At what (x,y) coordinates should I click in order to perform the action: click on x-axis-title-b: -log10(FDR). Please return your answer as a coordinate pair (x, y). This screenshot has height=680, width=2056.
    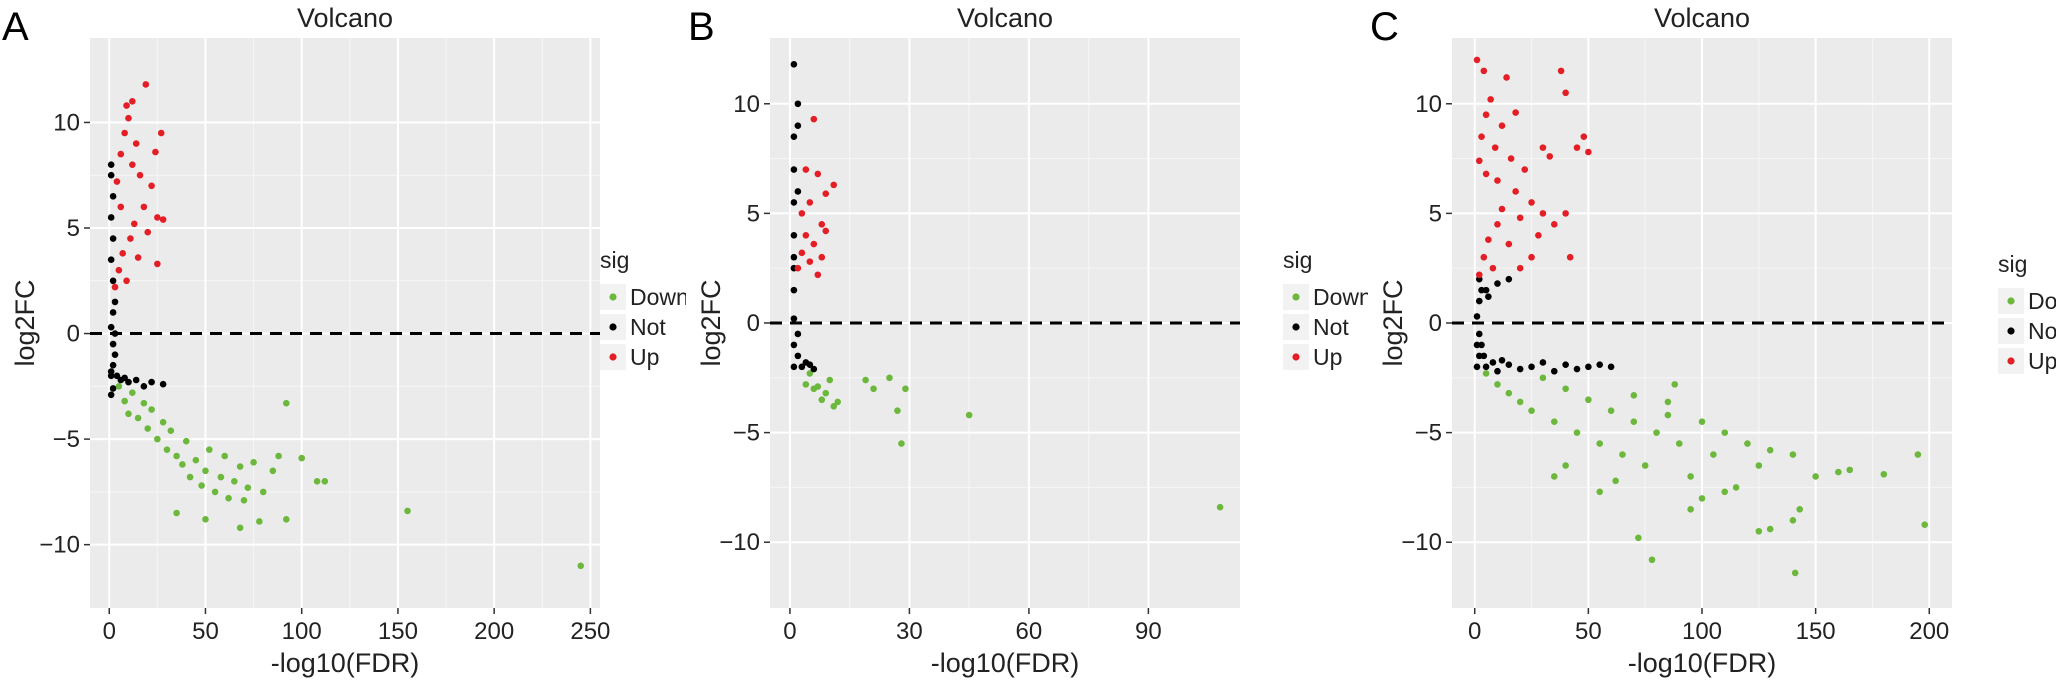
    Looking at the image, I should click on (1005, 663).